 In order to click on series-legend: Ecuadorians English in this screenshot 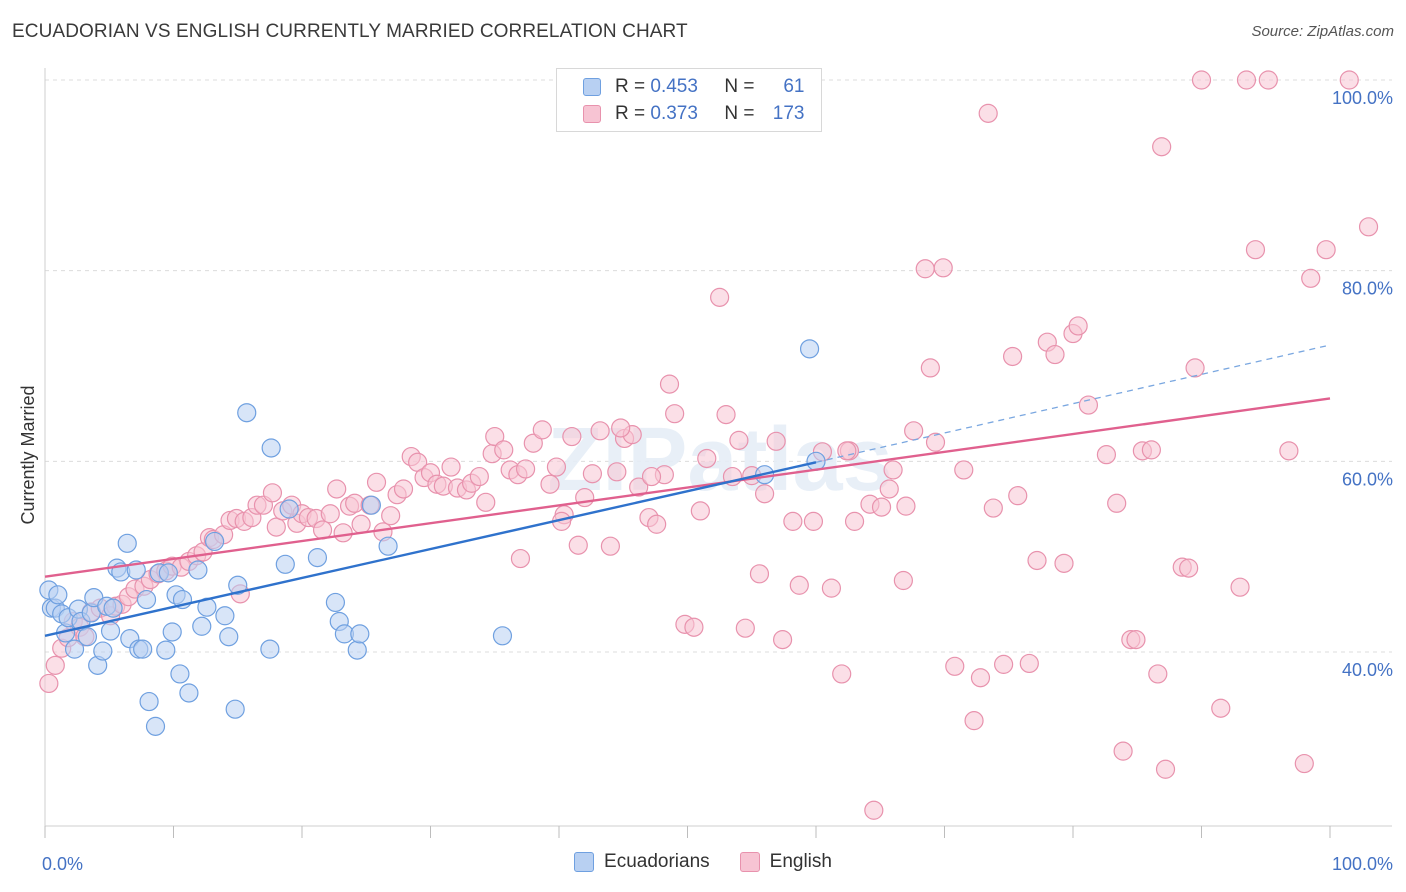, I will do `click(703, 862)`.